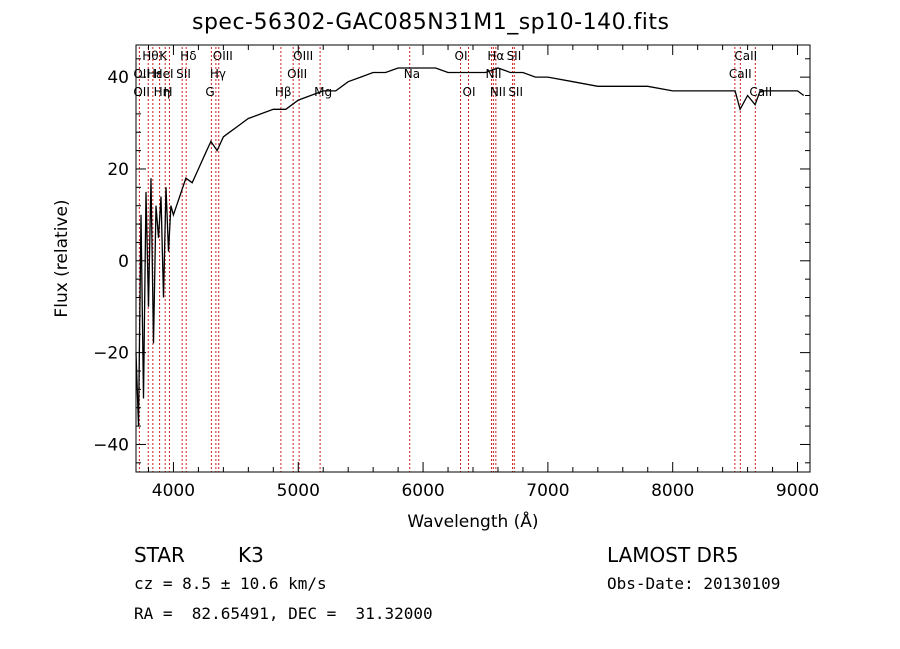  What do you see at coordinates (472, 521) in the screenshot?
I see `x-axis-label: Wavelength (Å)` at bounding box center [472, 521].